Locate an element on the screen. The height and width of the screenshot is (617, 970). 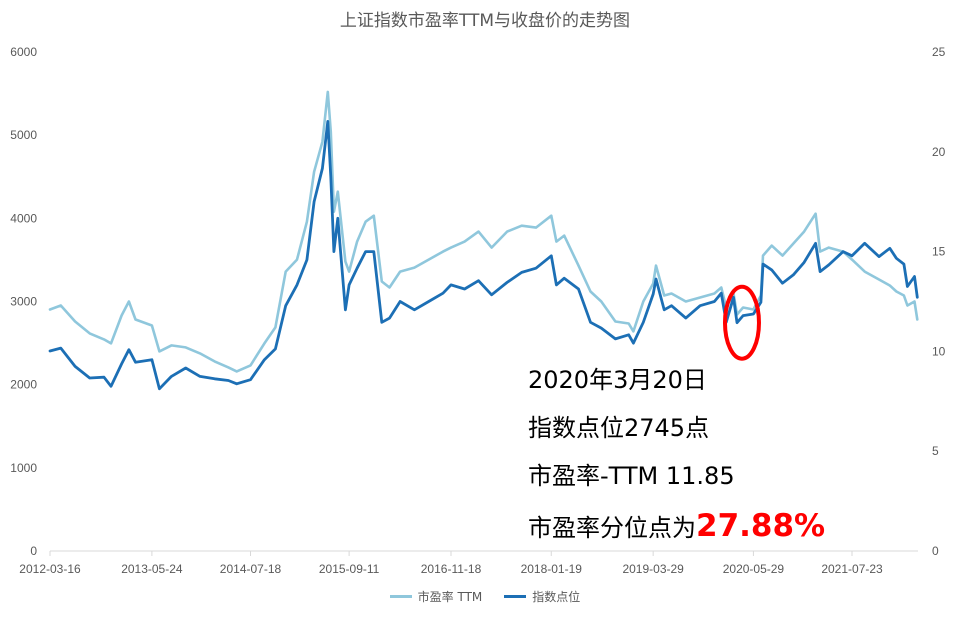
right-tick-label: 10 is located at coordinates (939, 351).